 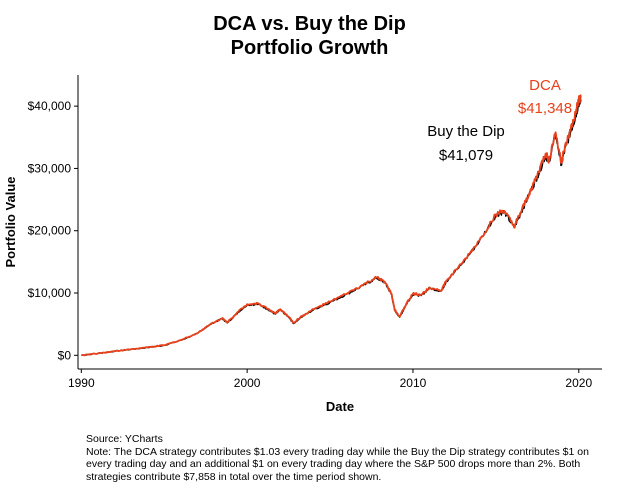 I want to click on y-axis-ticks: $0 $10,000 $20,000 $30,000 $40,000, so click(x=53, y=230).